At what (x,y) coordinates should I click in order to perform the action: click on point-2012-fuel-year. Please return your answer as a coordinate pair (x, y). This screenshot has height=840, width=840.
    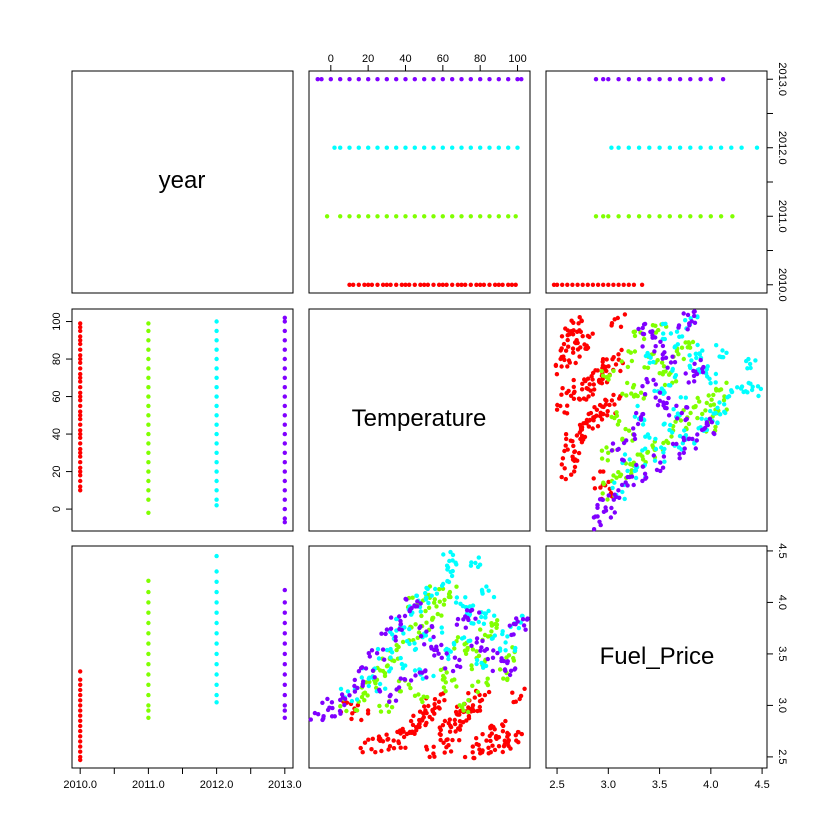
    Looking at the image, I should click on (216, 695).